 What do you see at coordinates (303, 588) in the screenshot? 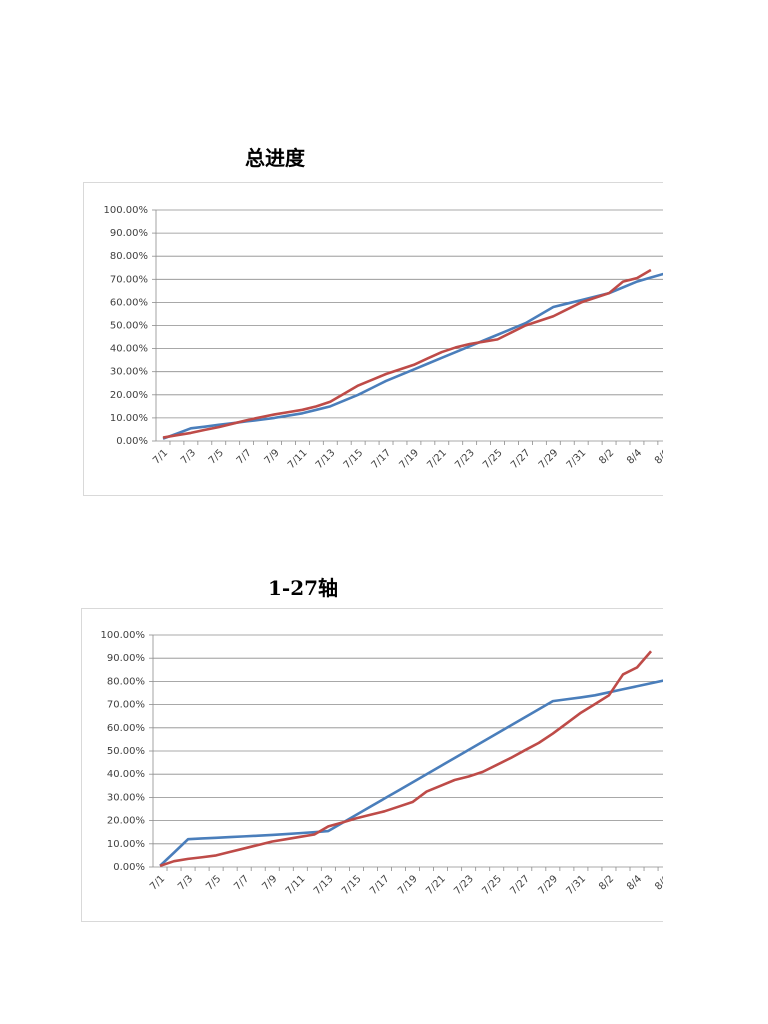
I see `chart-title: 1-27轴` at bounding box center [303, 588].